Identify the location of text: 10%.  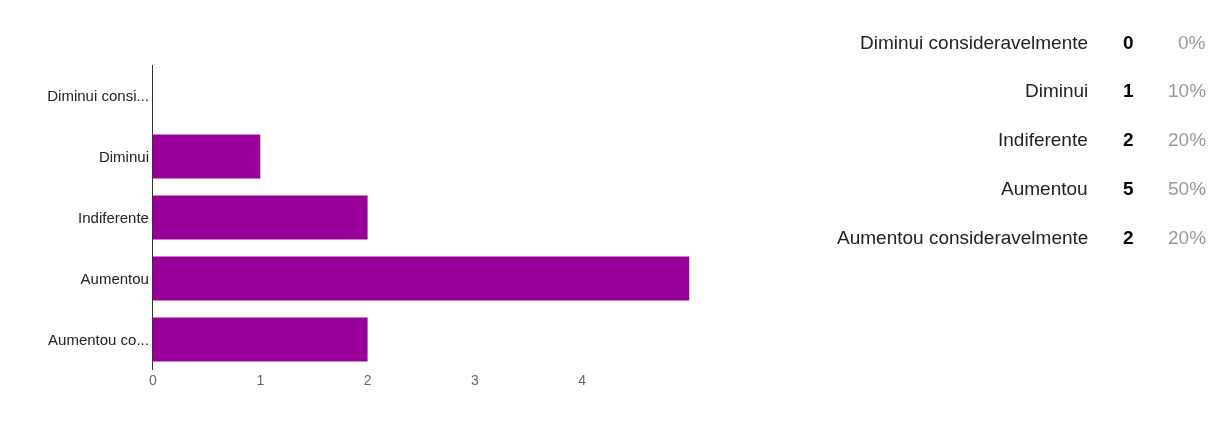
(1187, 90).